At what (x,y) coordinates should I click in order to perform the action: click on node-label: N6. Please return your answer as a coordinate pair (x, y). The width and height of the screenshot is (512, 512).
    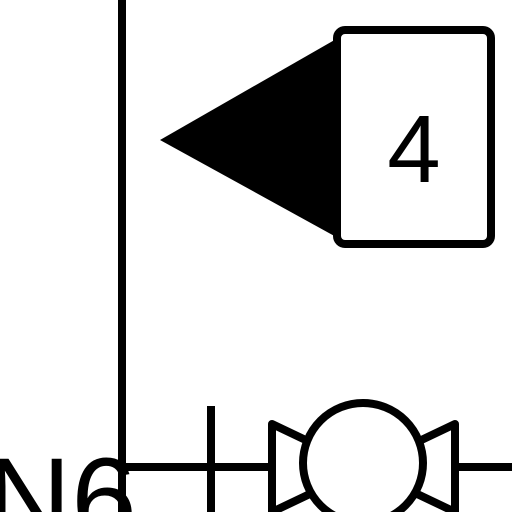
    Looking at the image, I should click on (68, 473).